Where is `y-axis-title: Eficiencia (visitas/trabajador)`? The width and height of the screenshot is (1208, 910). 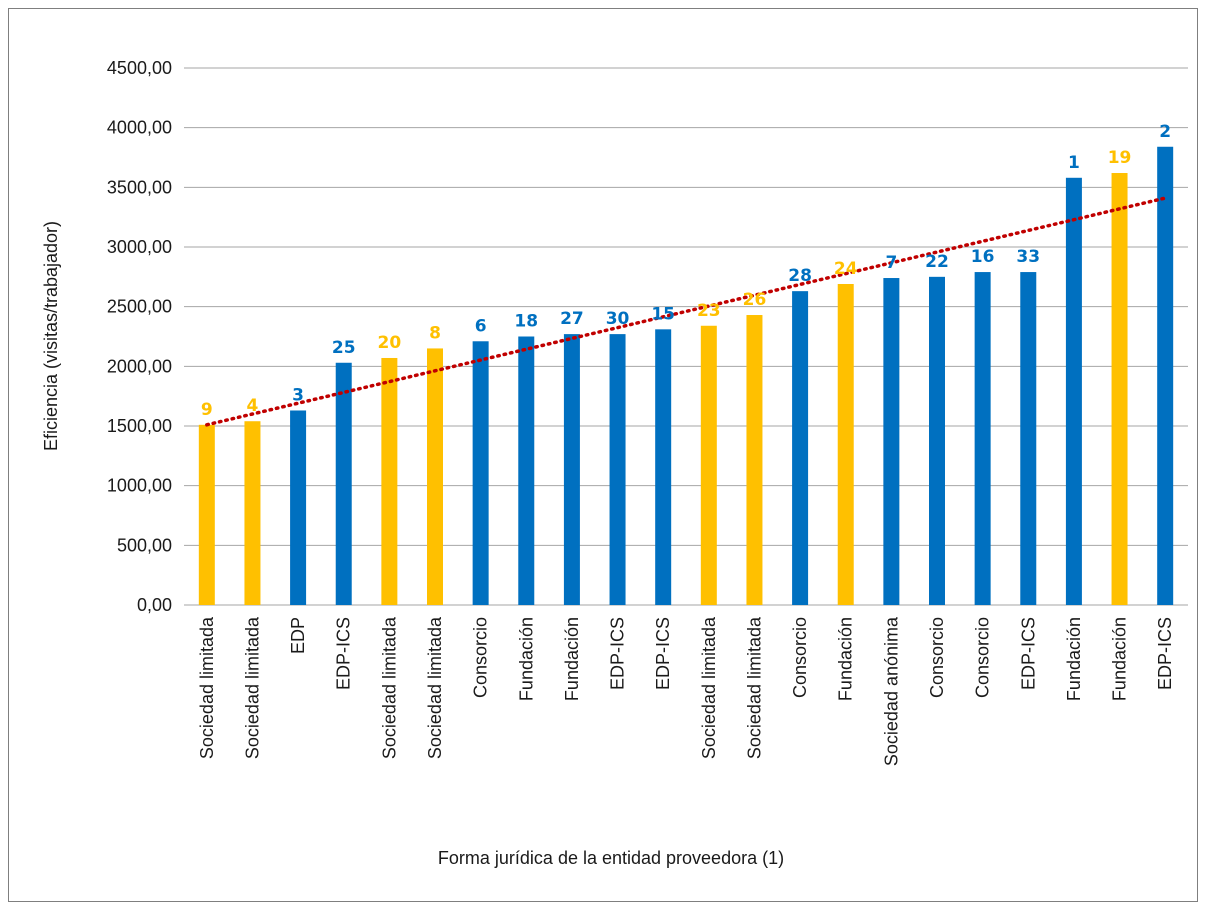
y-axis-title: Eficiencia (visitas/trabajador) is located at coordinates (51, 336).